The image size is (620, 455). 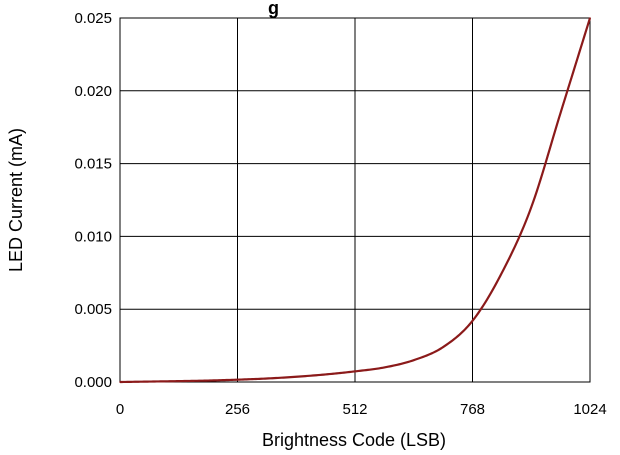 What do you see at coordinates (93, 91) in the screenshot?
I see `y-tick-label: 0.020` at bounding box center [93, 91].